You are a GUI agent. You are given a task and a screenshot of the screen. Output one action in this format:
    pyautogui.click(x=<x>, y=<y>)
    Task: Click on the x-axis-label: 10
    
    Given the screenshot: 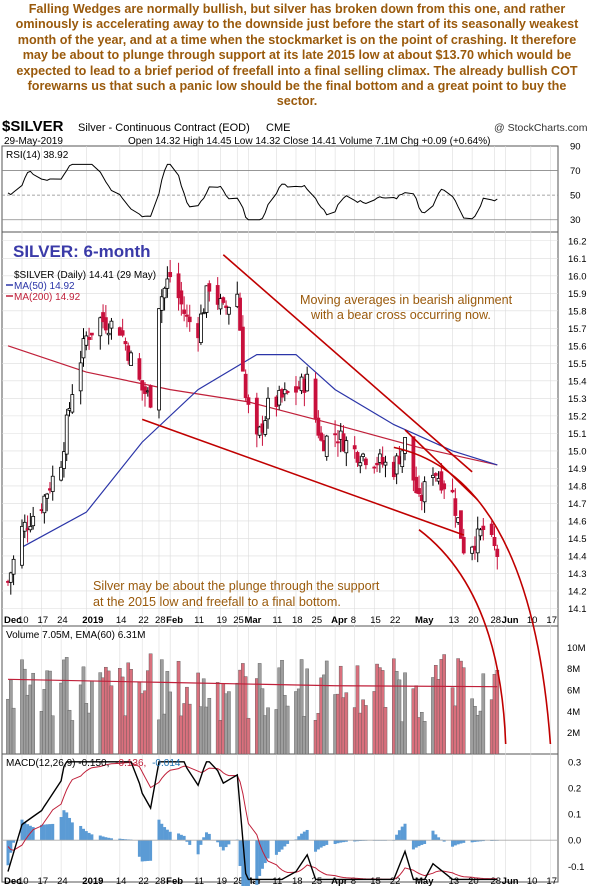 What is the action you would take?
    pyautogui.click(x=532, y=881)
    